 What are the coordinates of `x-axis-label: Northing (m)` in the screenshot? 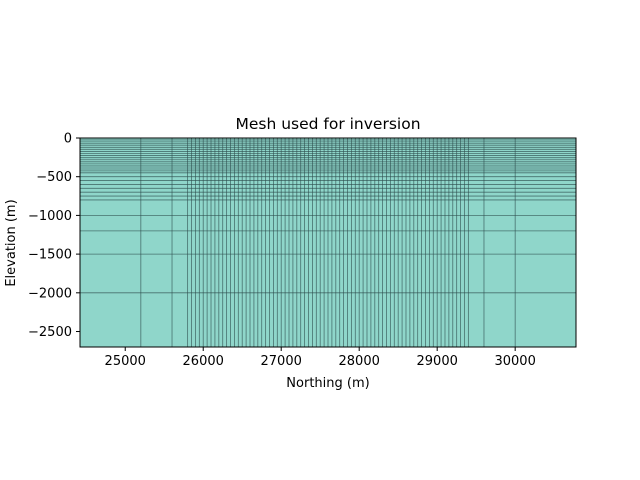 It's located at (327, 383).